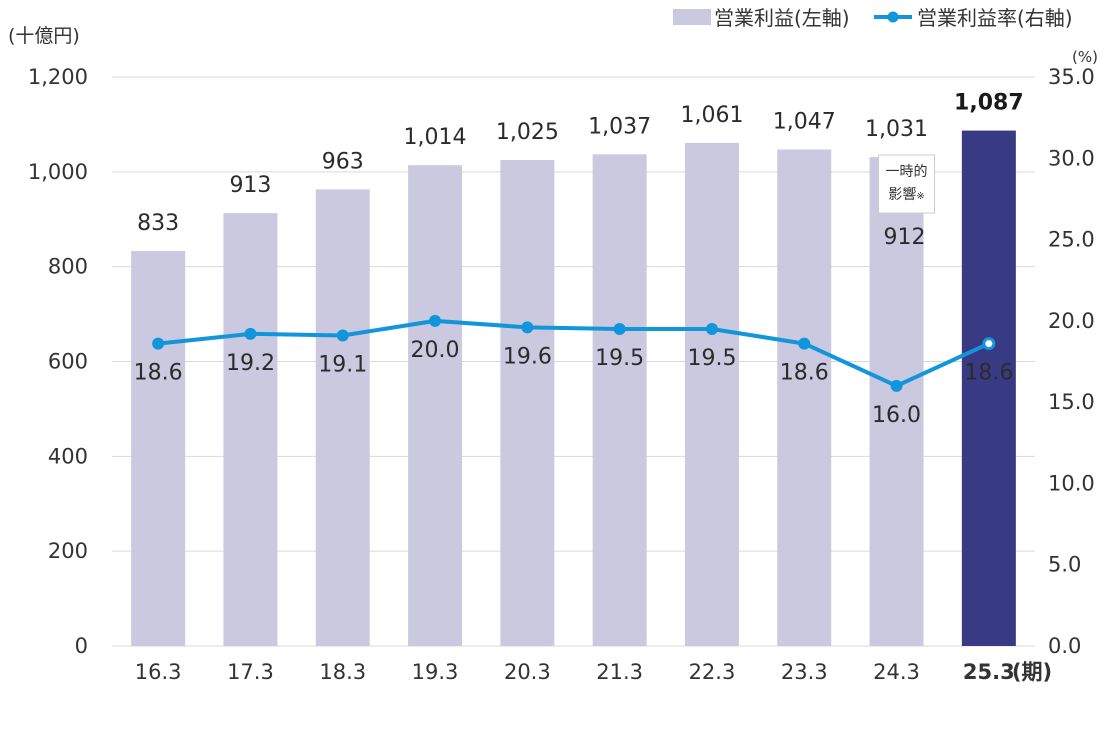  I want to click on note-mark: ※, so click(920, 196).